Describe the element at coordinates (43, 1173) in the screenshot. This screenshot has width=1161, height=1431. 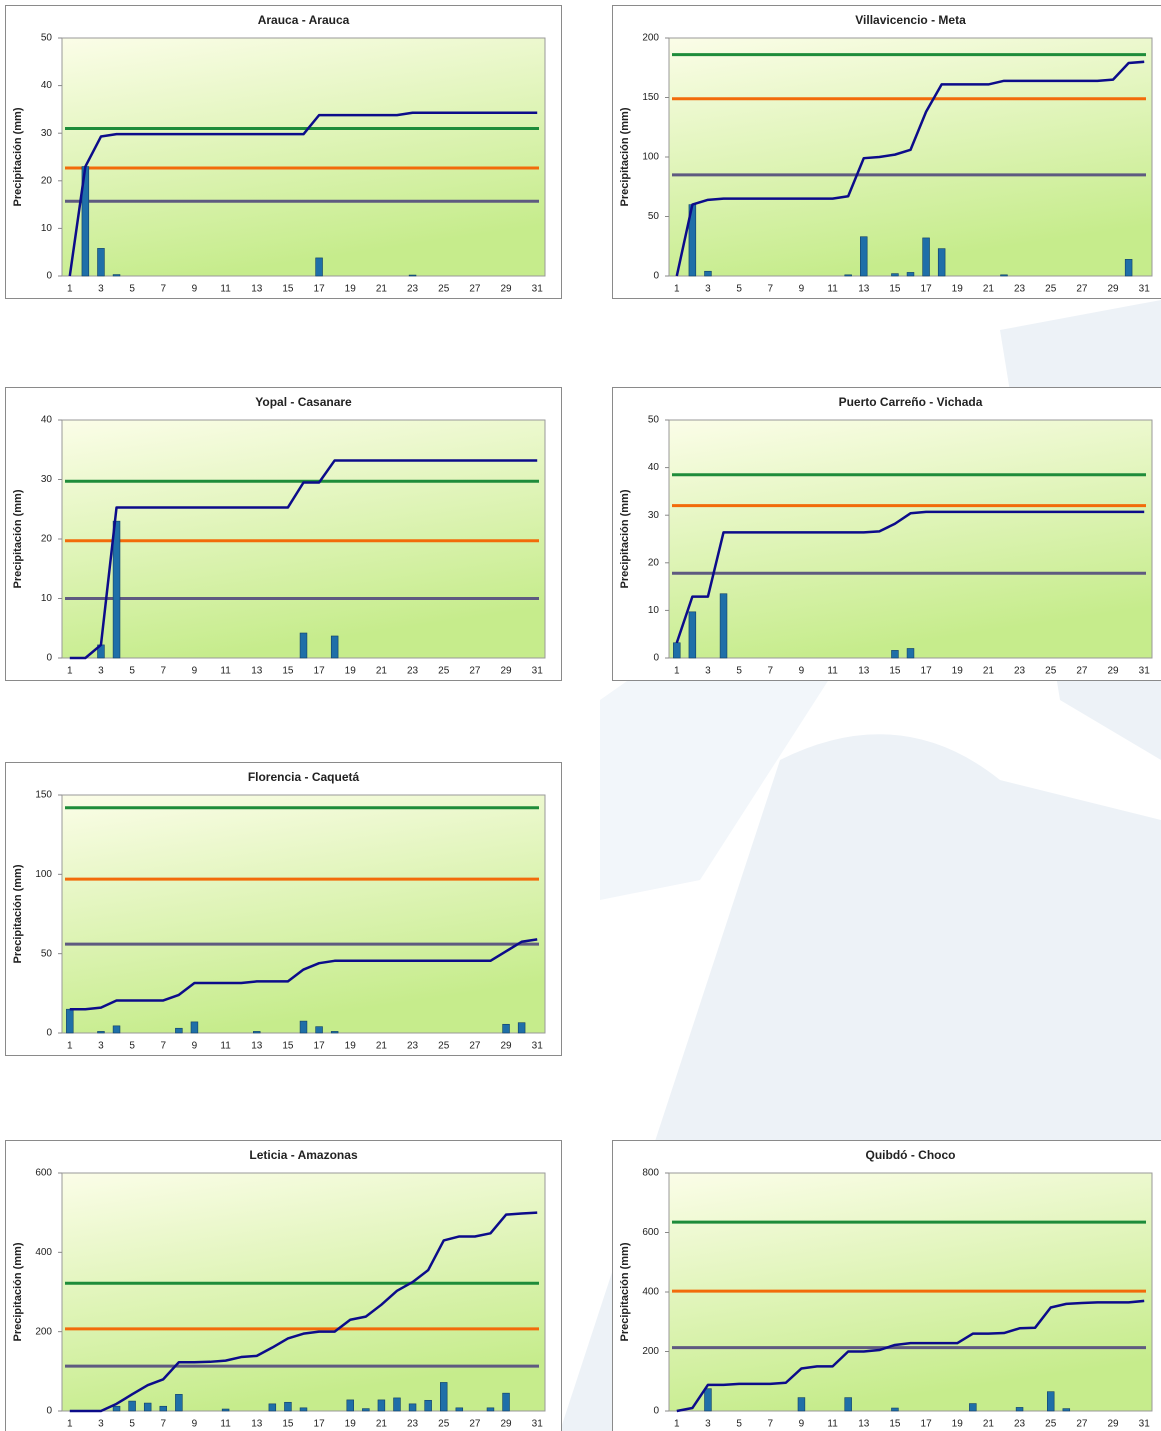
I see `y-tick-label: 600` at that location.